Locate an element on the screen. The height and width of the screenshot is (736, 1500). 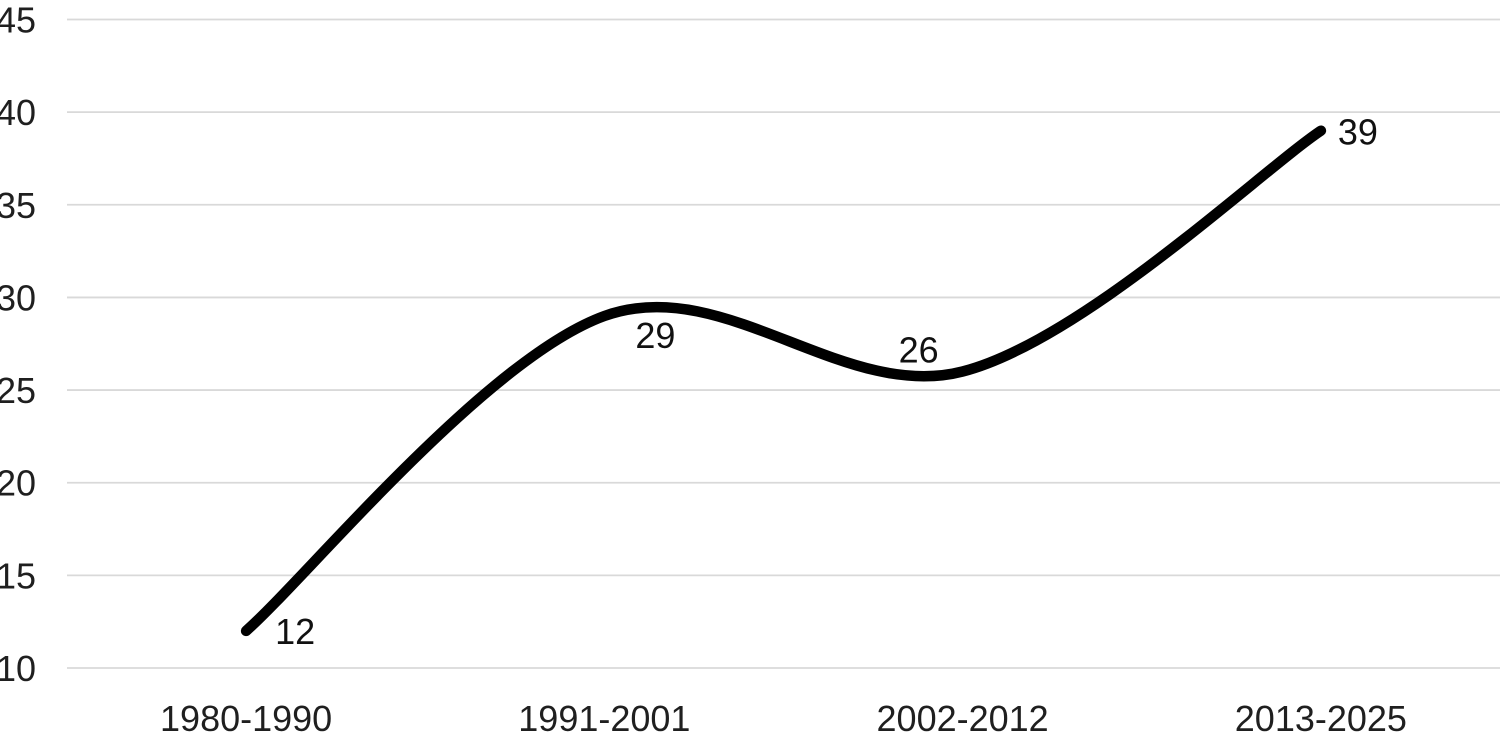
y-tick-label-25: 25 is located at coordinates (18, 390).